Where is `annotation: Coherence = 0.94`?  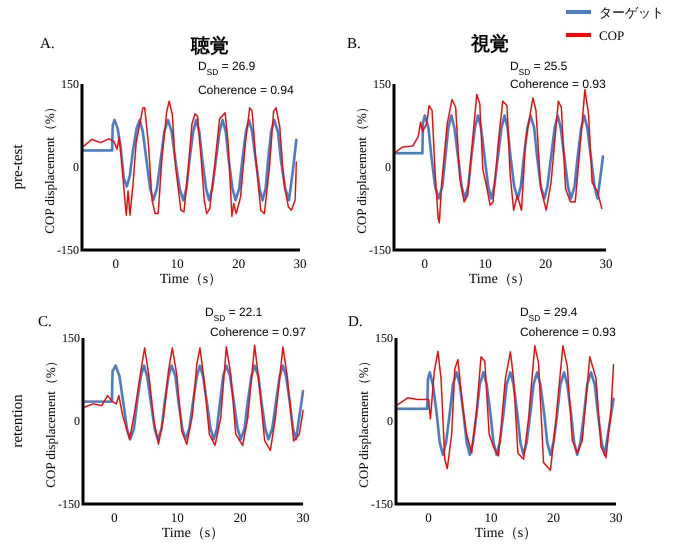 annotation: Coherence = 0.94 is located at coordinates (246, 90).